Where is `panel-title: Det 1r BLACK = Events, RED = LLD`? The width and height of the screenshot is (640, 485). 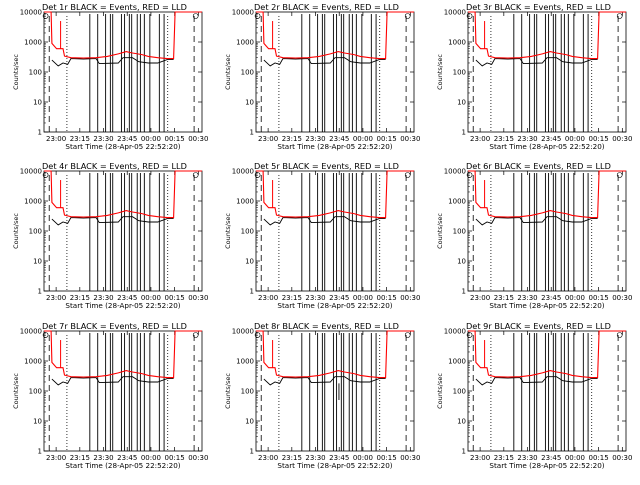 panel-title: Det 1r BLACK = Events, RED = LLD is located at coordinates (114, 7).